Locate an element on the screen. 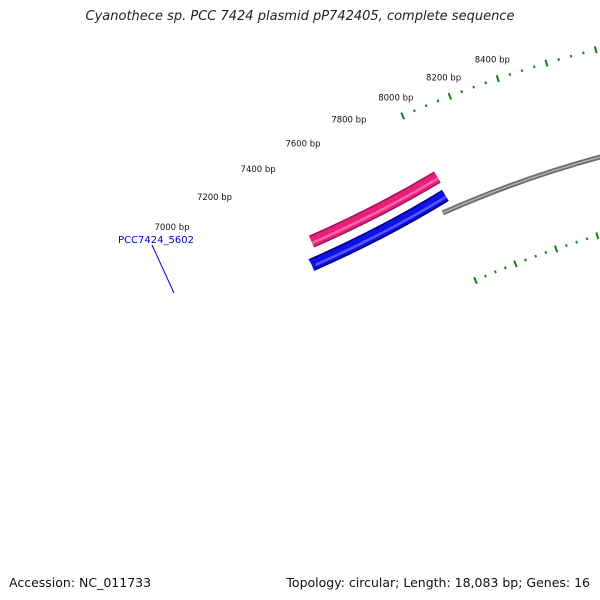  tick-label: 8000 bp is located at coordinates (395, 98).